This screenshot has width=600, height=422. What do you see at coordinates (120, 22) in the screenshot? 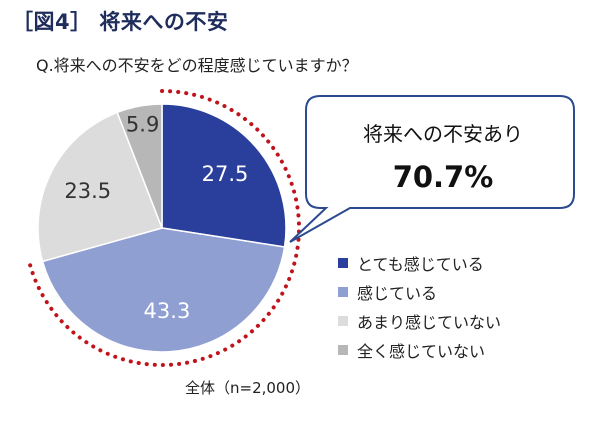
I see `figure-title: ［図4］ 将来への不安` at bounding box center [120, 22].